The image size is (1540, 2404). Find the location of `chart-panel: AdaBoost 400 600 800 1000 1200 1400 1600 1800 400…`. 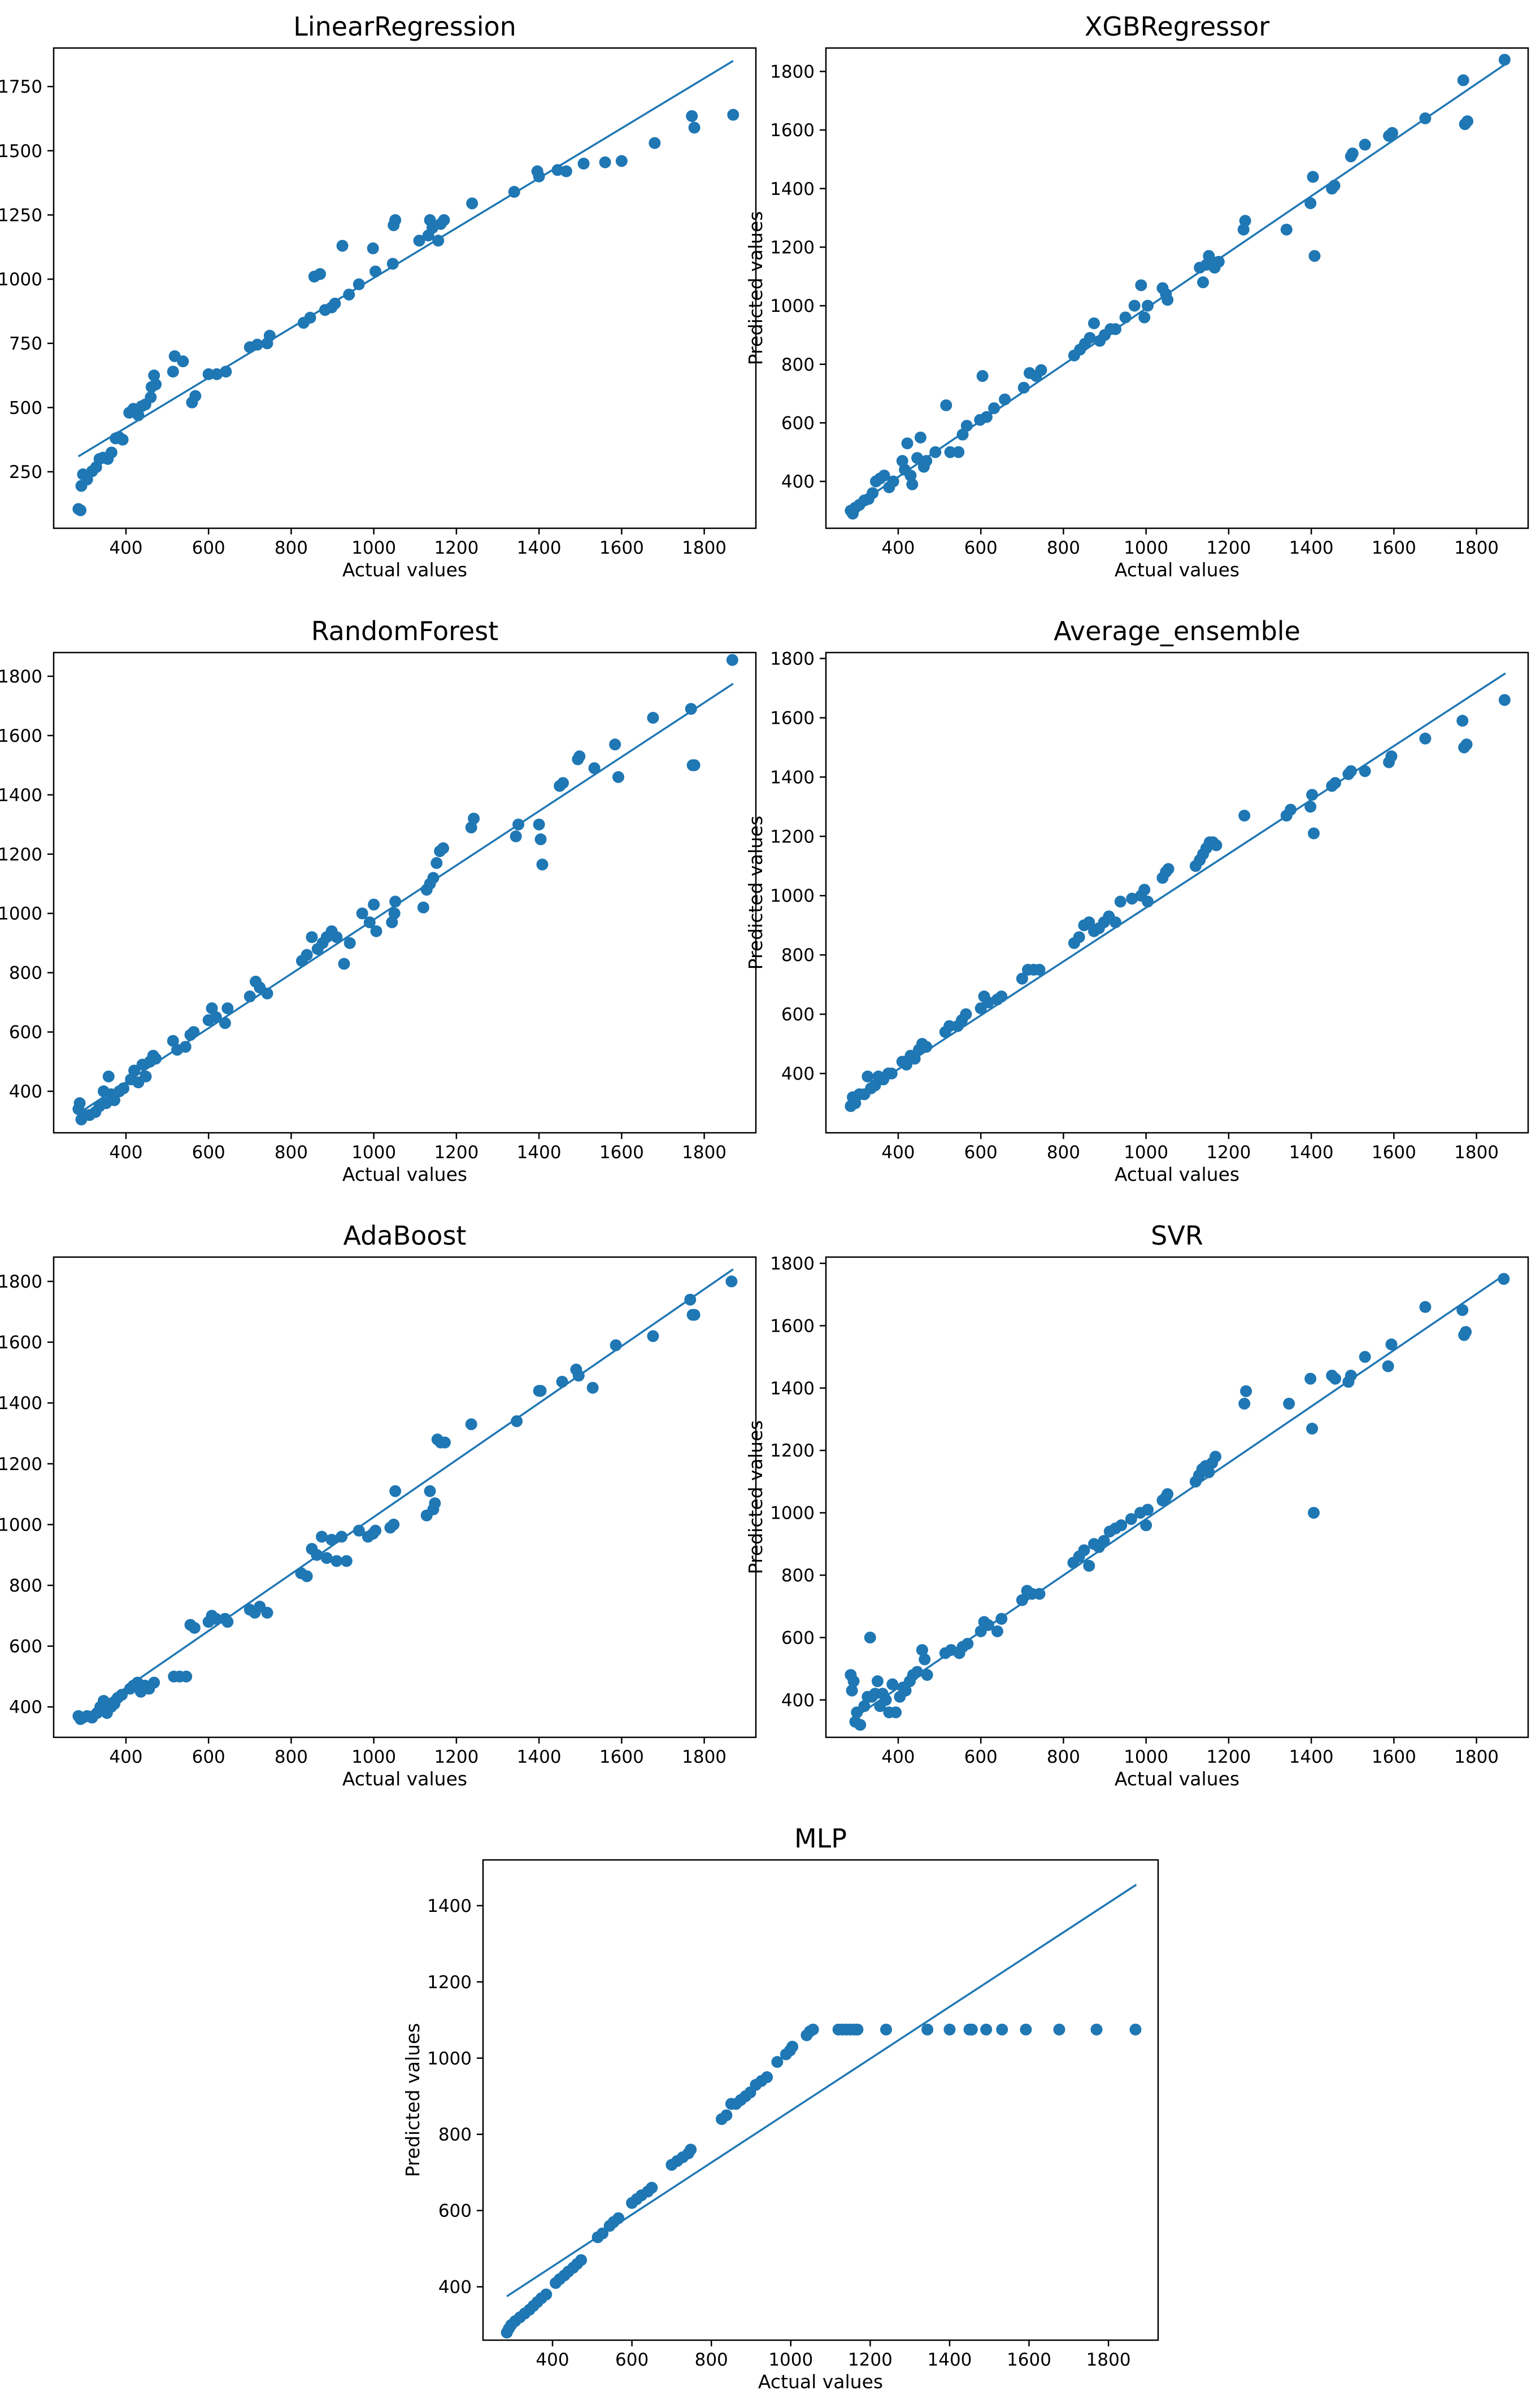

chart-panel: AdaBoost 400 600 800 1000 1200 1400 1600 1800 400… is located at coordinates (379, 1505).